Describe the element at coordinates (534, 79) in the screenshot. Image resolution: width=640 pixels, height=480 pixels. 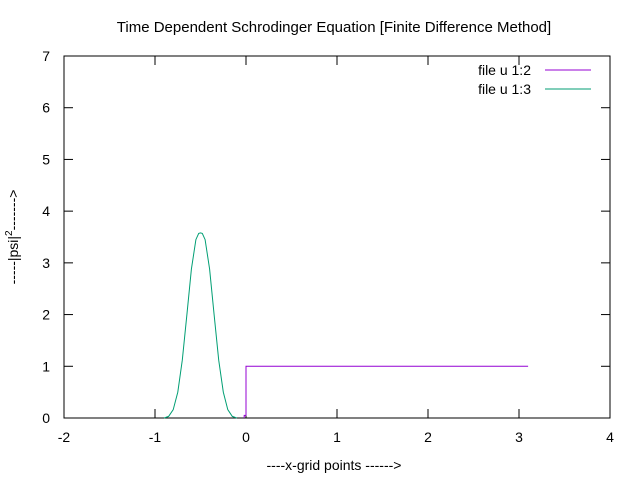
I see `legend: file u 1:2 file u 1:3` at that location.